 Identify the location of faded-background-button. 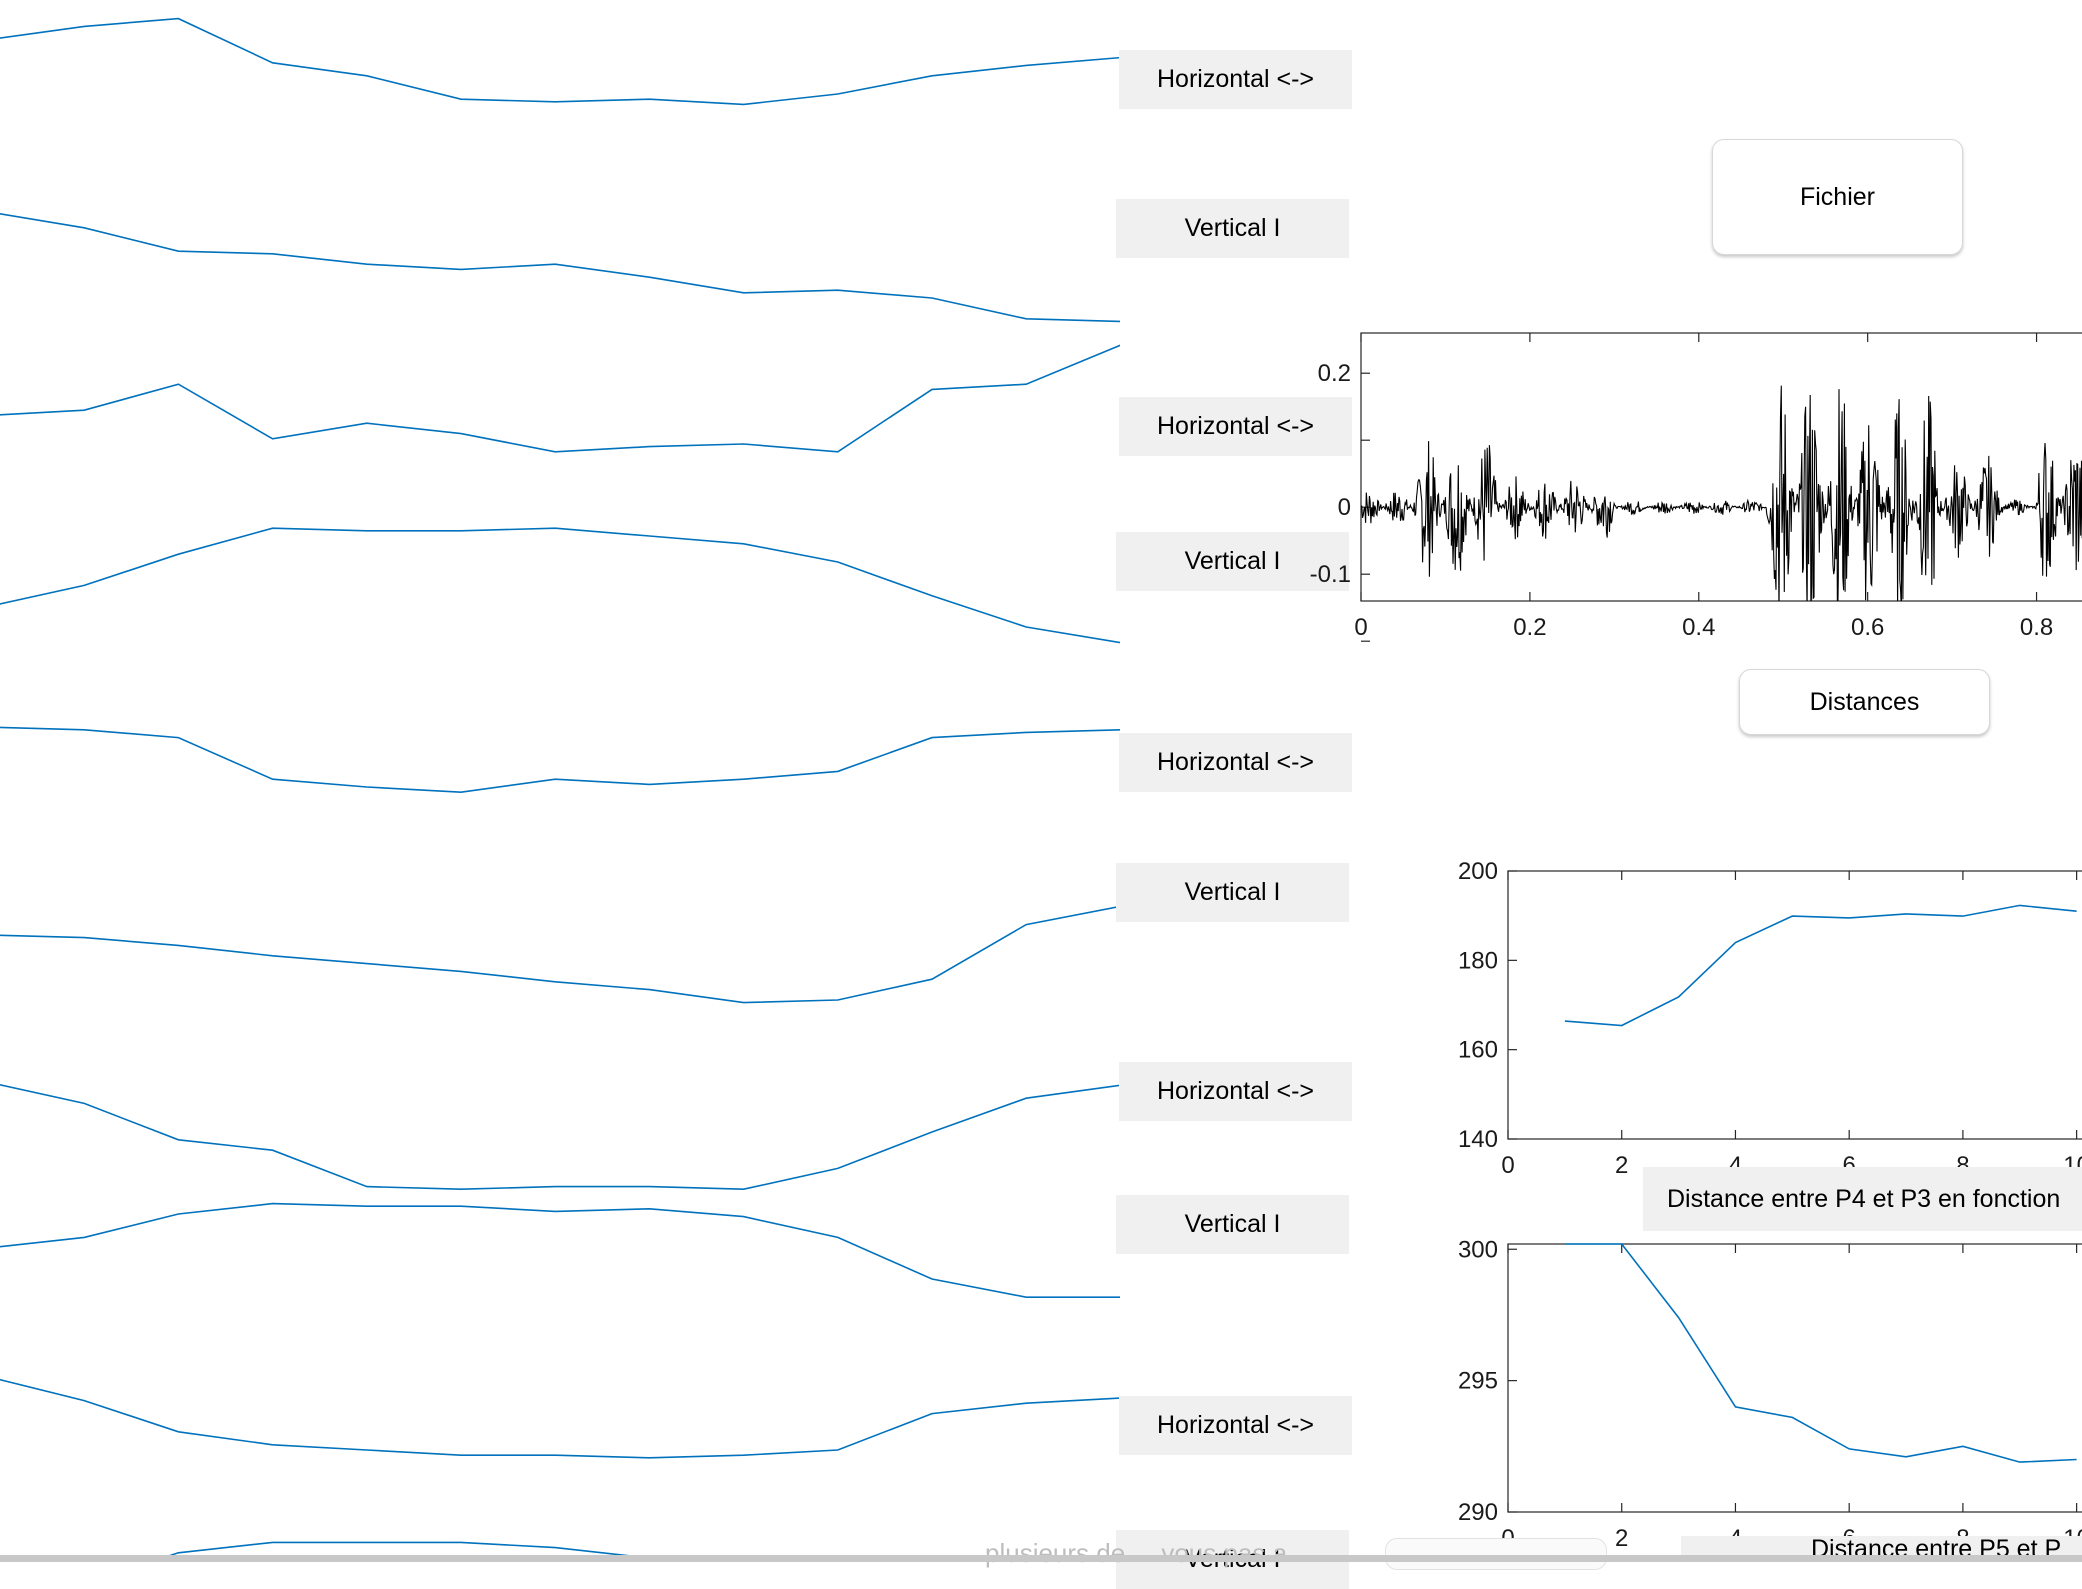
(1496, 1554).